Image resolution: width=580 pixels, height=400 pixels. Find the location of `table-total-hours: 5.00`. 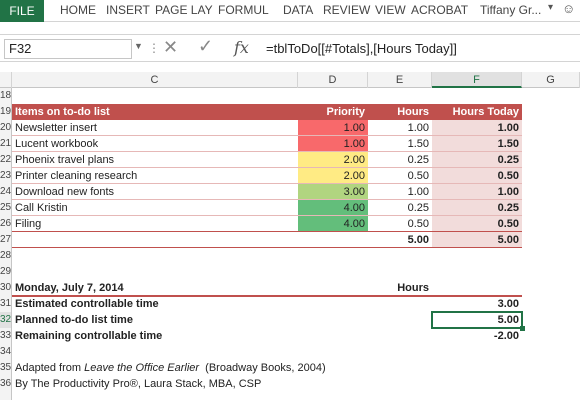

table-total-hours: 5.00 is located at coordinates (418, 240).